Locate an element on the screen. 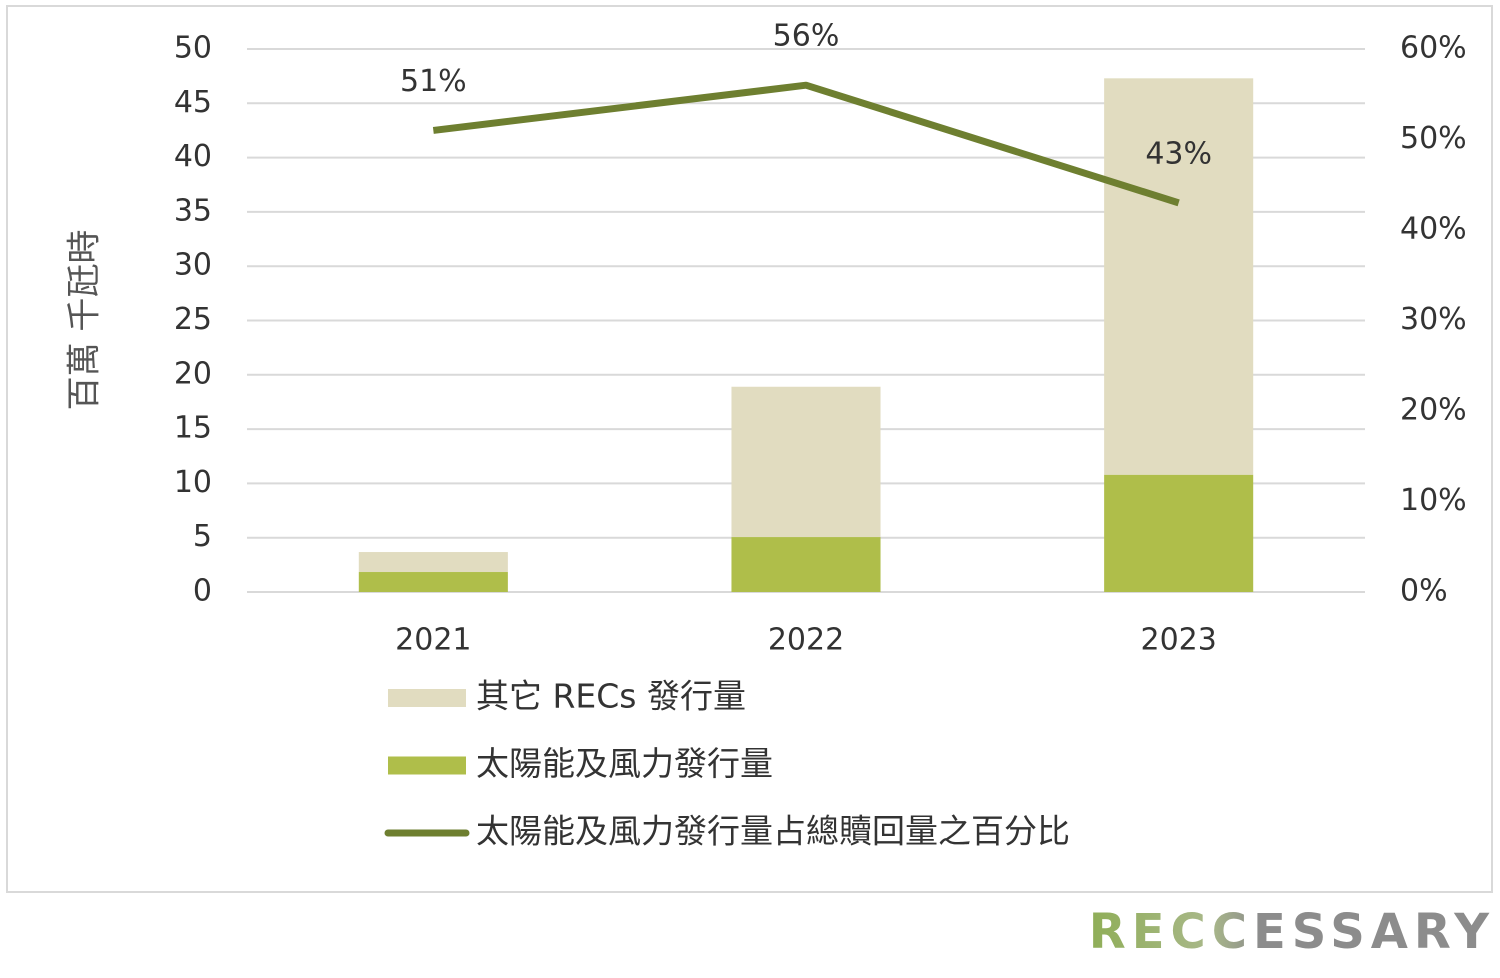 The height and width of the screenshot is (978, 1500). y2-tick-label: 0% is located at coordinates (1424, 591).